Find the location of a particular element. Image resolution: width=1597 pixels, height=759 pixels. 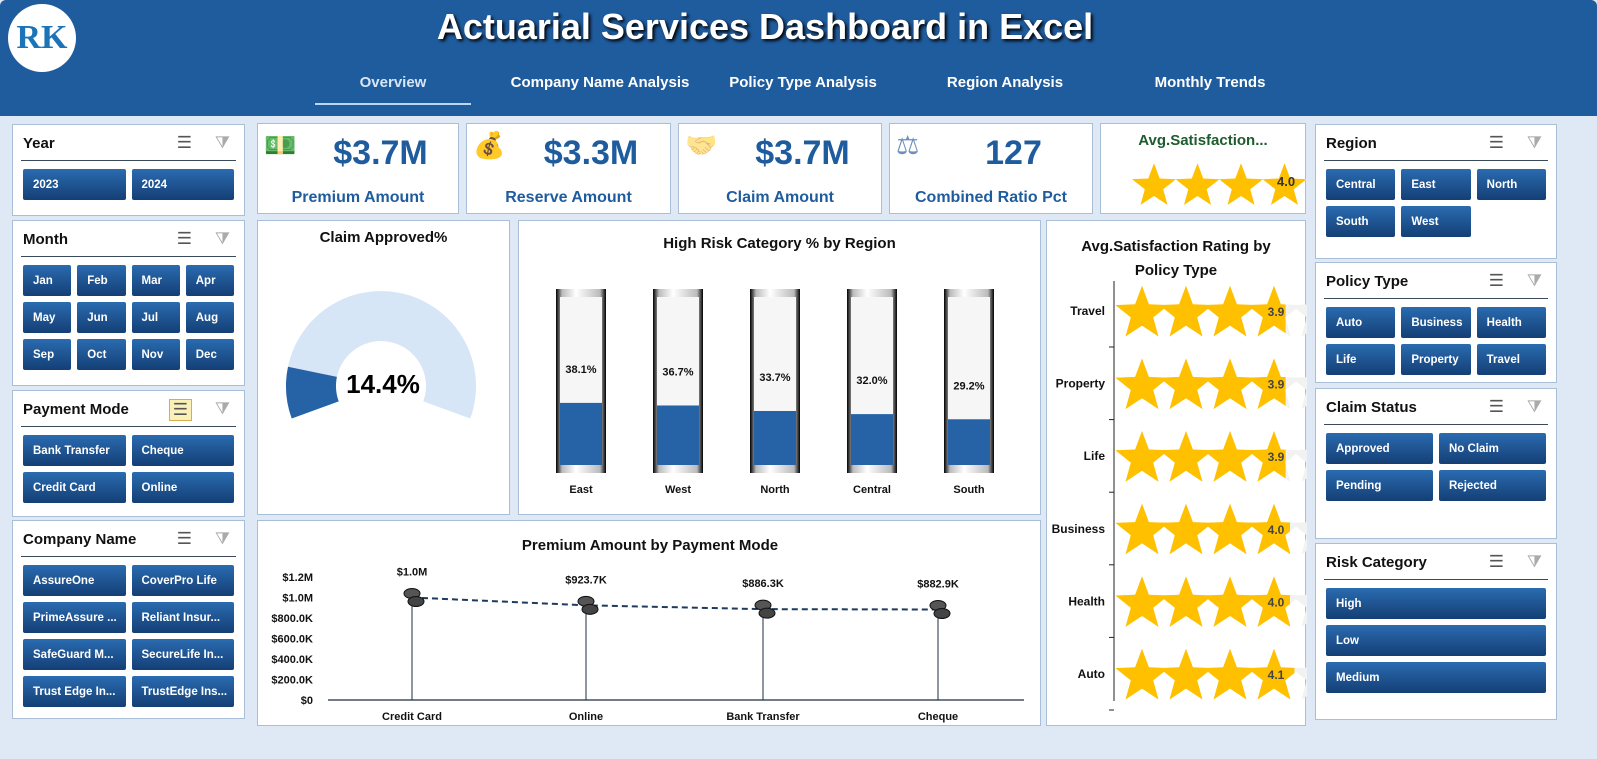

slicer-item-central: Central is located at coordinates (1361, 184).